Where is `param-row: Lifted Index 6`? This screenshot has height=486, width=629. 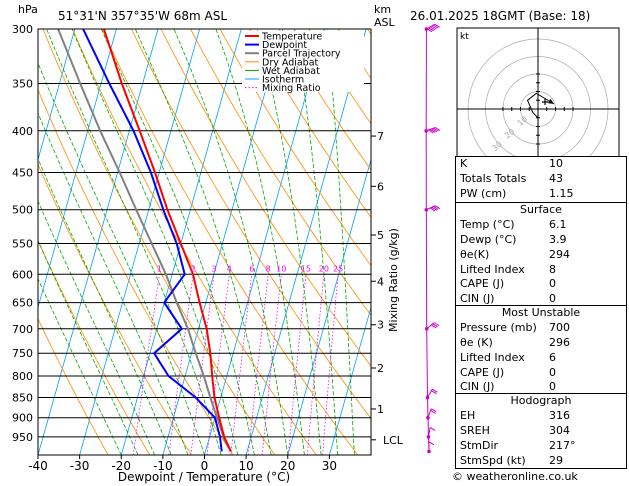 param-row: Lifted Index 6 is located at coordinates (541, 358).